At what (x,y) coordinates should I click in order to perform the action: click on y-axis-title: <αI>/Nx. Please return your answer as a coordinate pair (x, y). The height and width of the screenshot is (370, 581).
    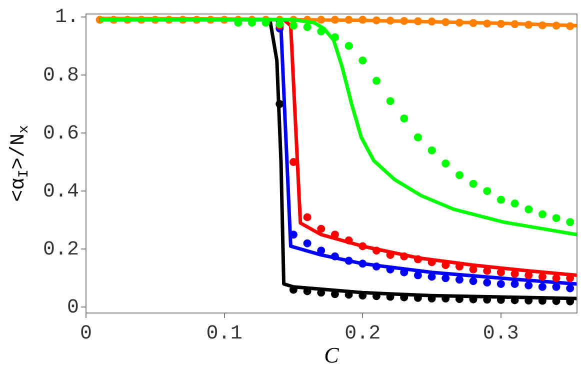
    Looking at the image, I should click on (20, 163).